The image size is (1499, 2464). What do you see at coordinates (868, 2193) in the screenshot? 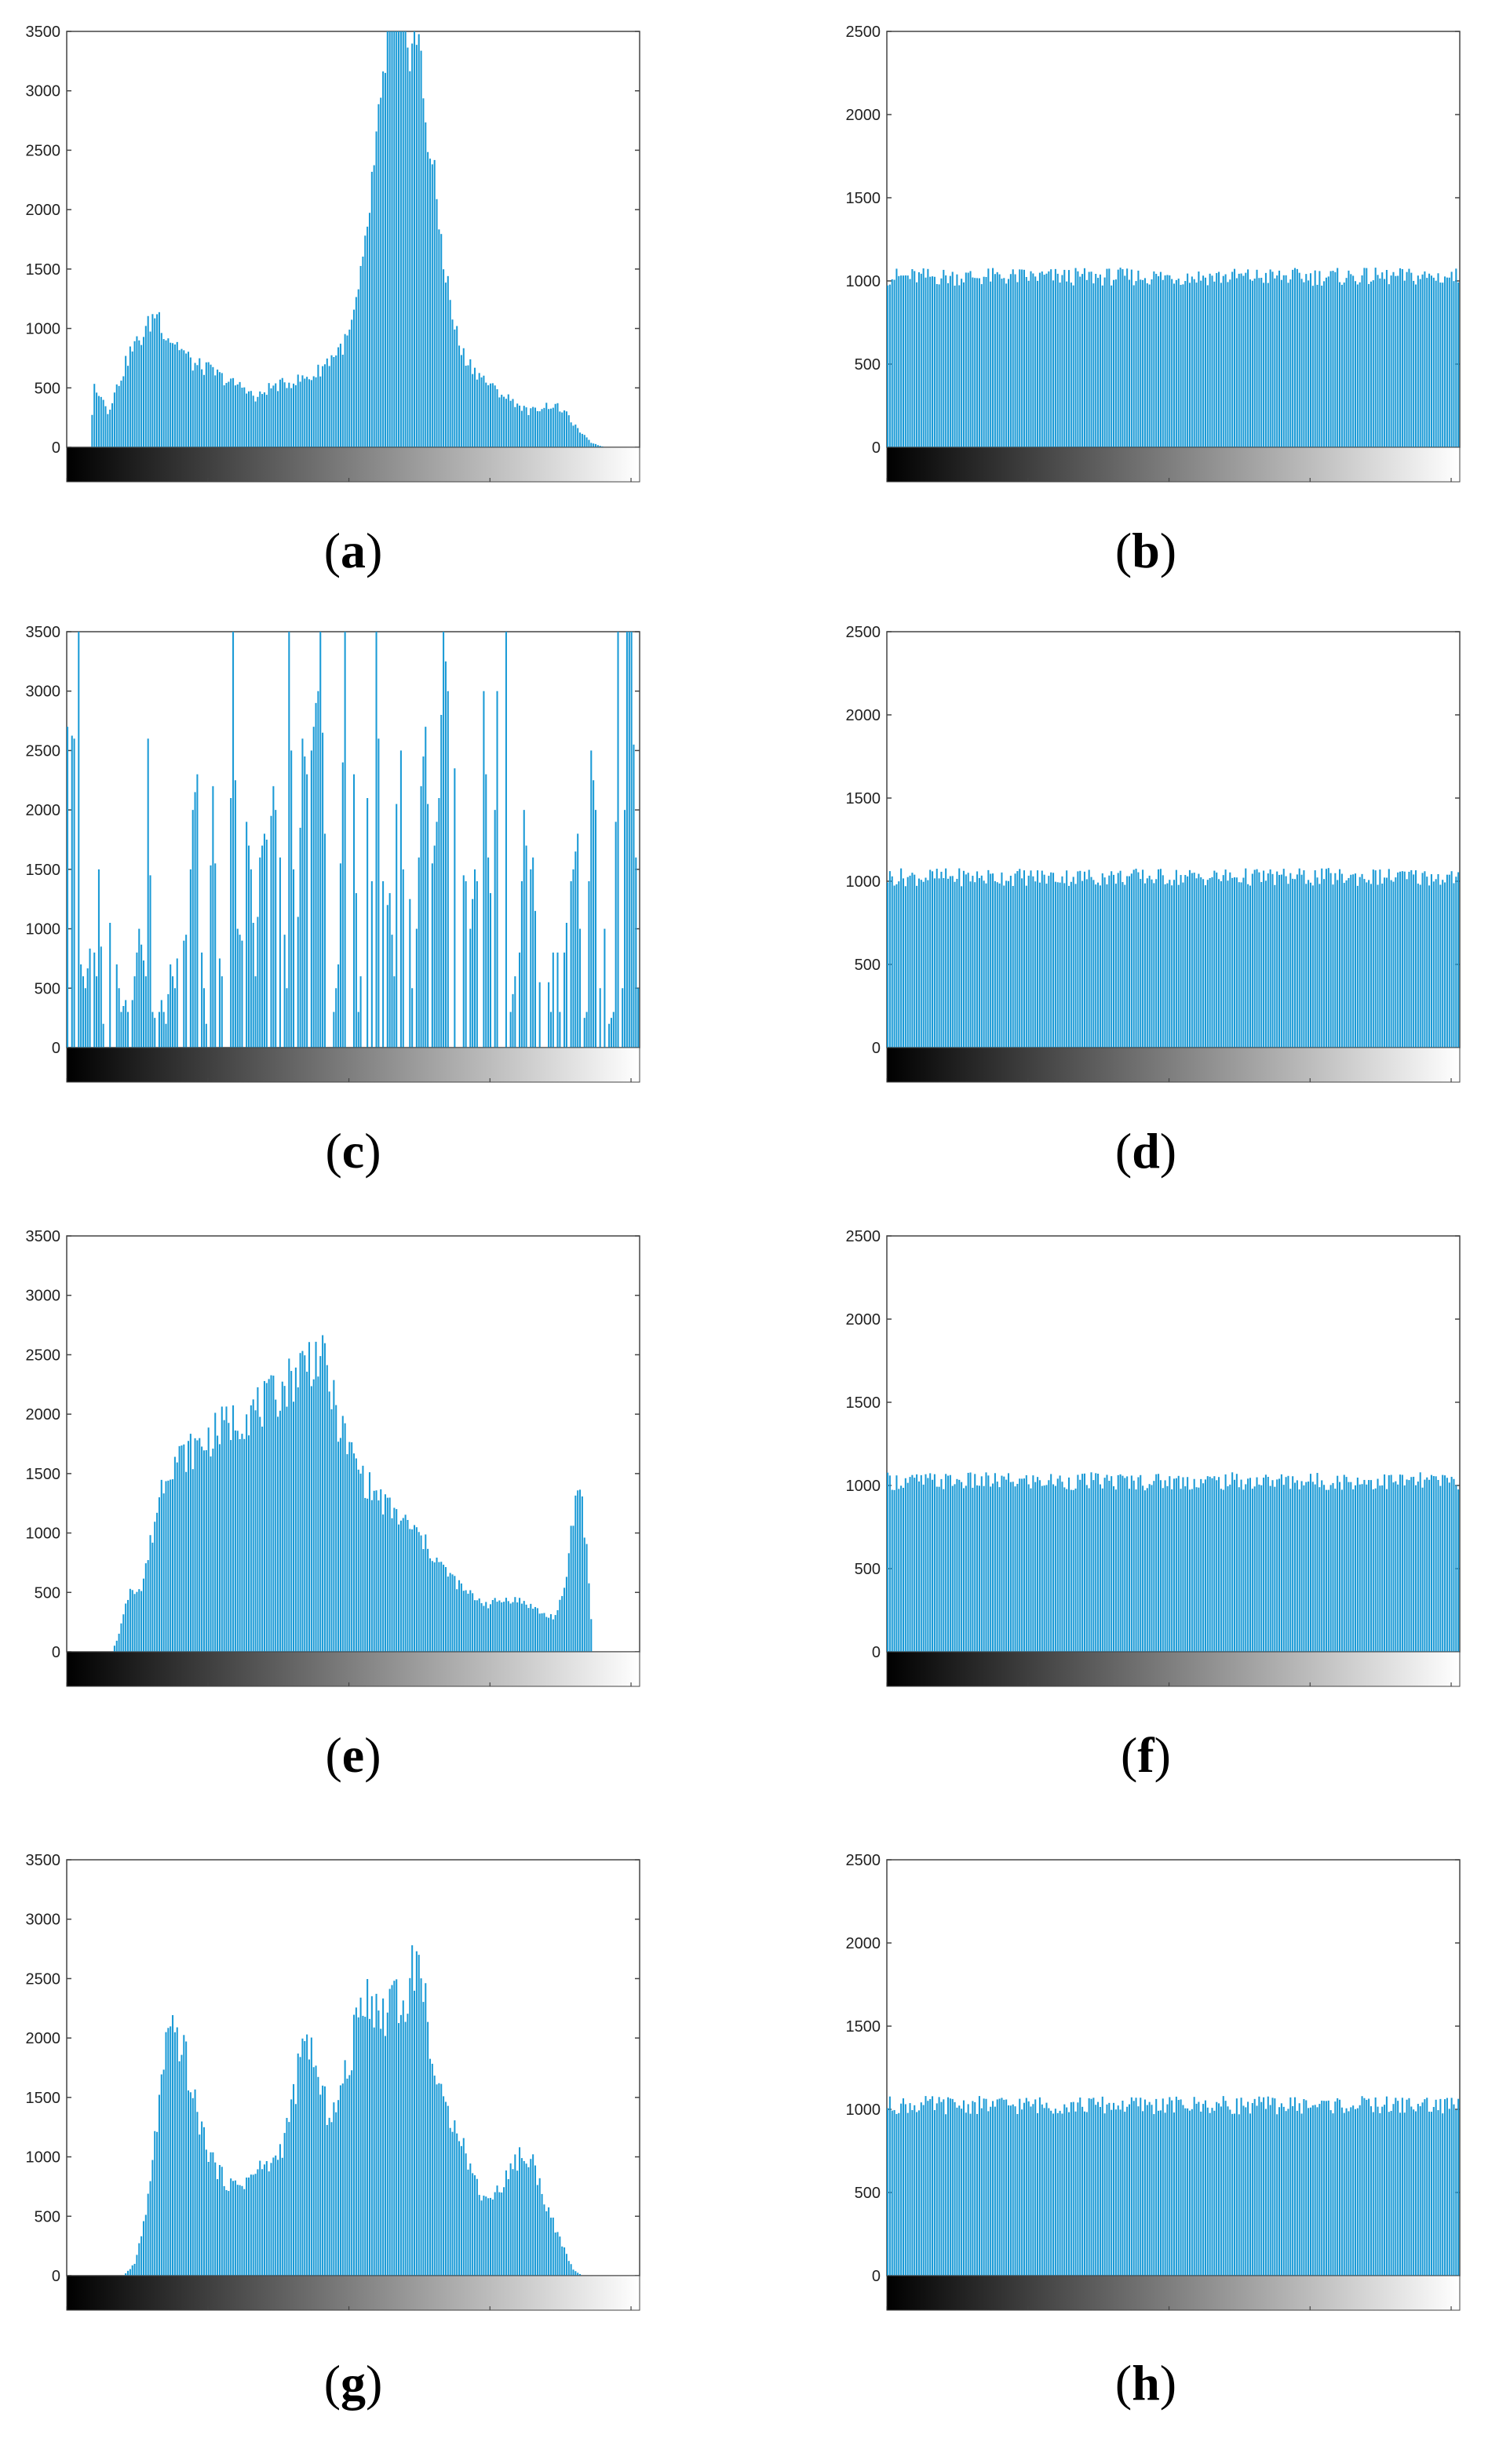
I see `y-tick-label: 500` at bounding box center [868, 2193].